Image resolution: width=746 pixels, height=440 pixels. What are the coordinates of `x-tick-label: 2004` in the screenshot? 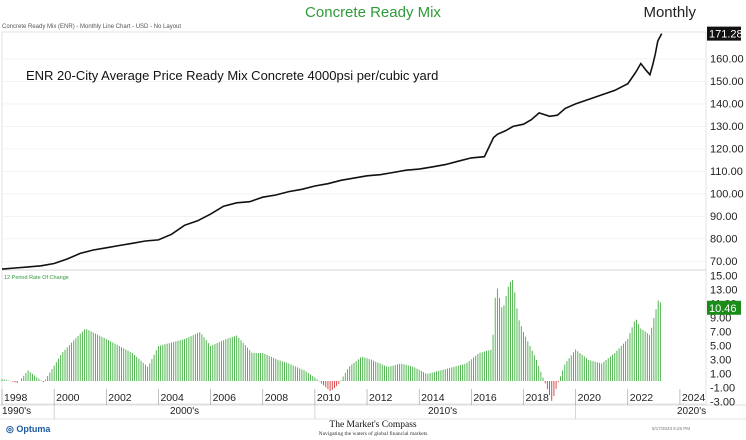 It's located at (172, 398).